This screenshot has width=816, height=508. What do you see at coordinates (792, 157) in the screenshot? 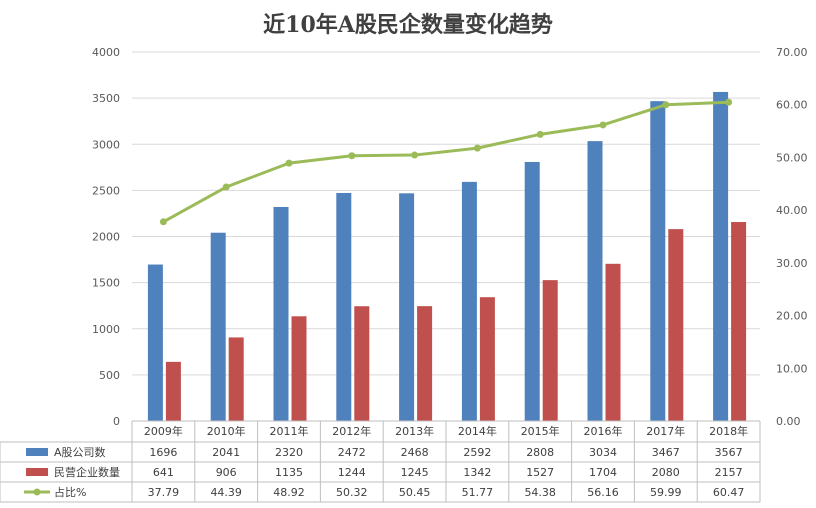
I see `y-right-tick-label: 50.00` at bounding box center [792, 157].